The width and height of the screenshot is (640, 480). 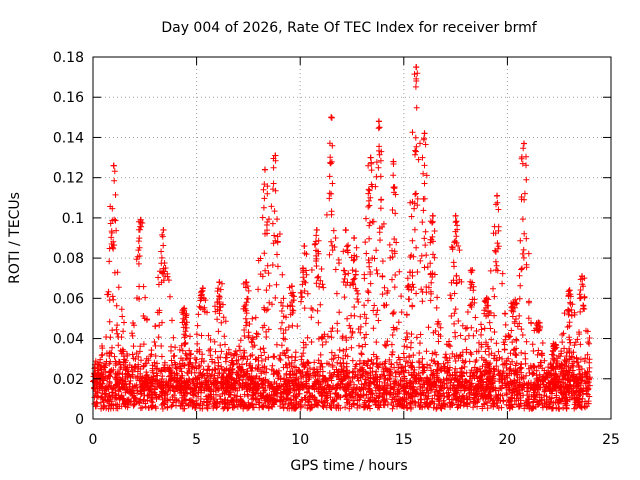 I want to click on y-tick-label: 0.02, so click(x=68, y=380).